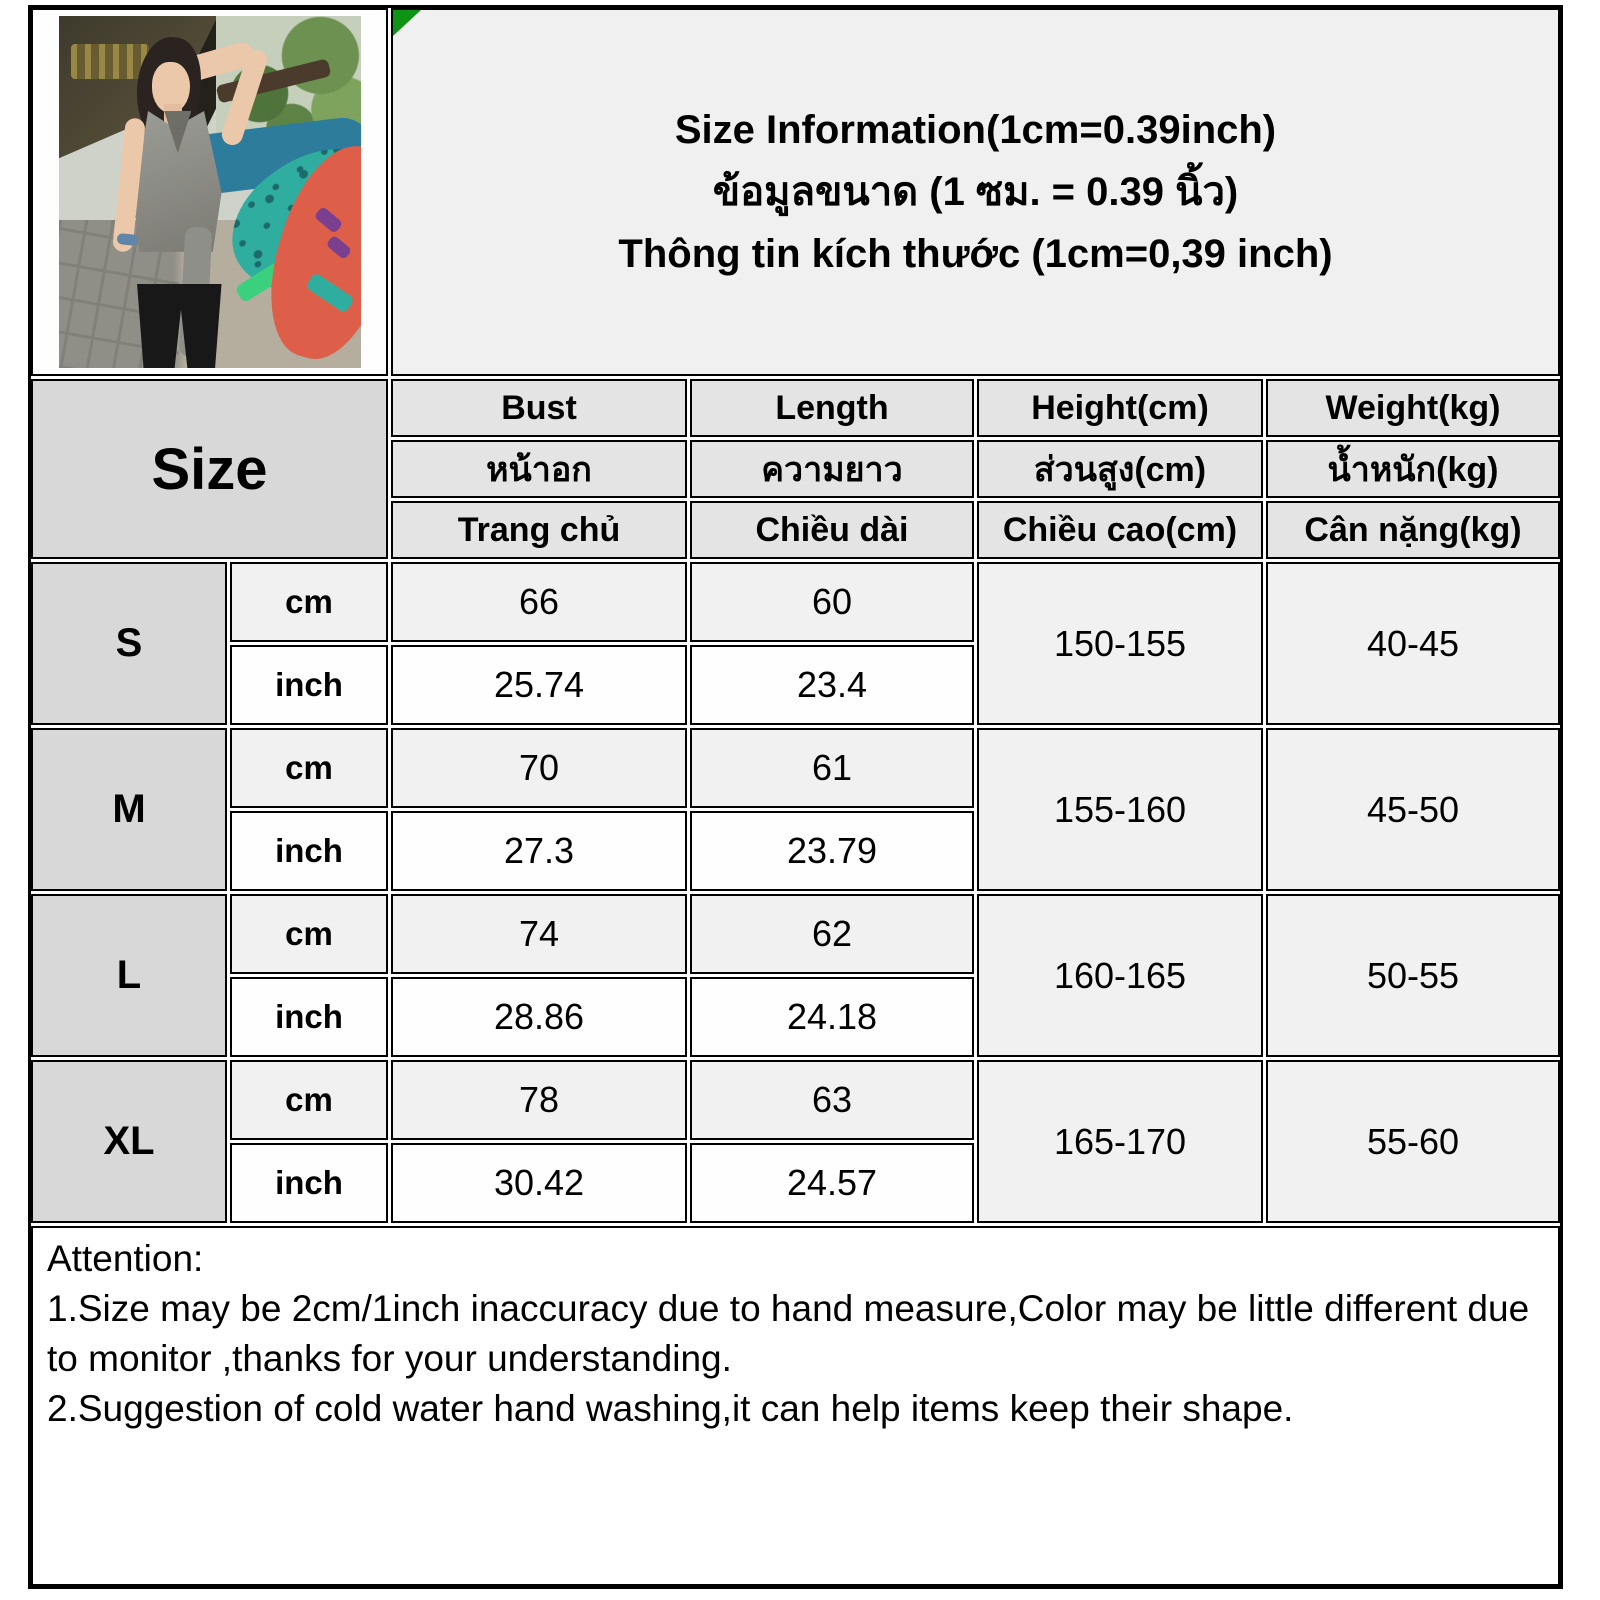  I want to click on size-label-l: L, so click(129, 975).